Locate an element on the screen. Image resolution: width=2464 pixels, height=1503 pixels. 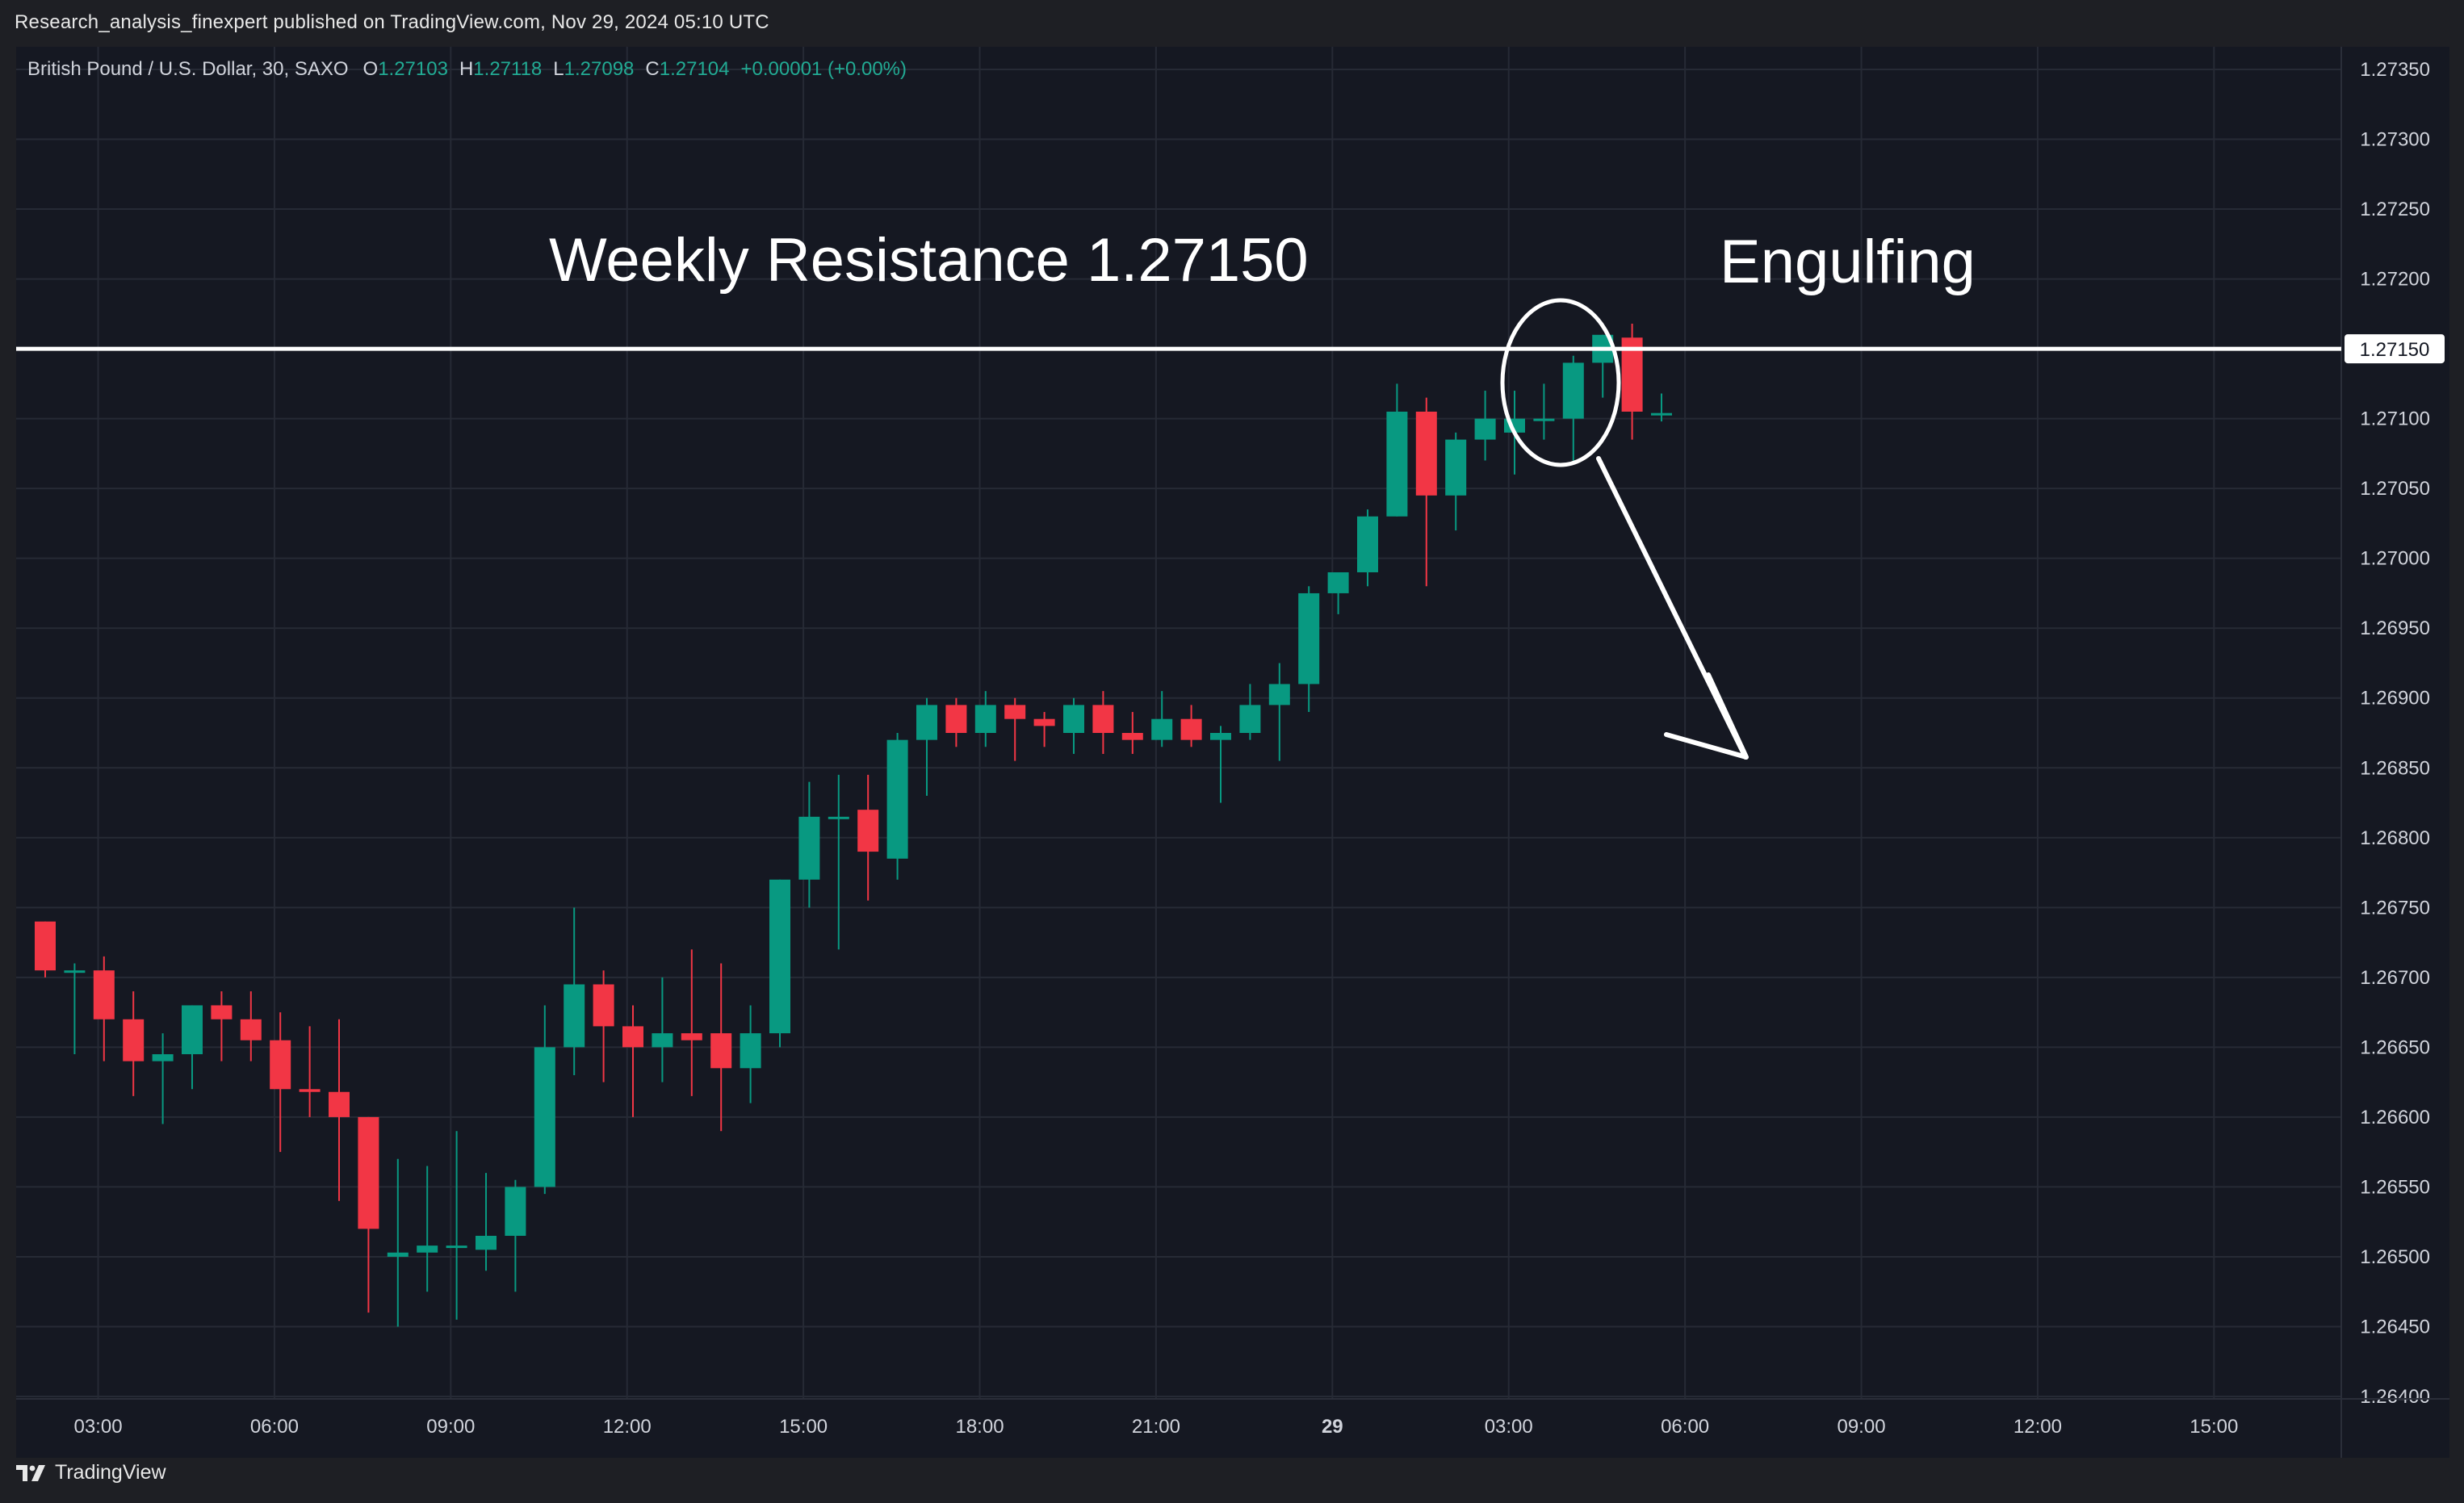
footer: TradingView is located at coordinates (90, 1472).